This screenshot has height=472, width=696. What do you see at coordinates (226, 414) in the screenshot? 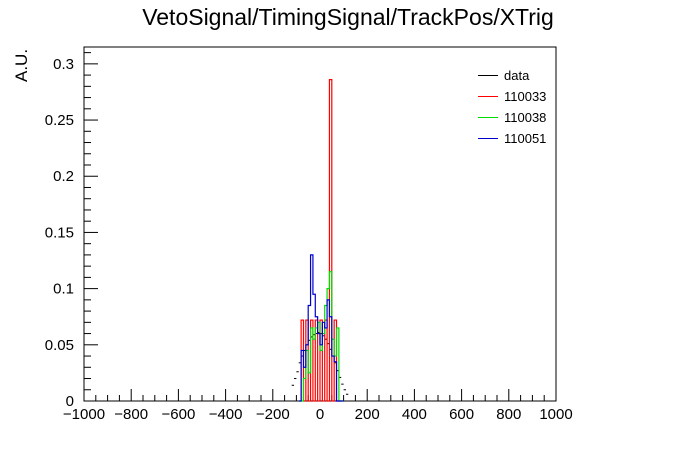
I see `x-tick-label: −400` at bounding box center [226, 414].